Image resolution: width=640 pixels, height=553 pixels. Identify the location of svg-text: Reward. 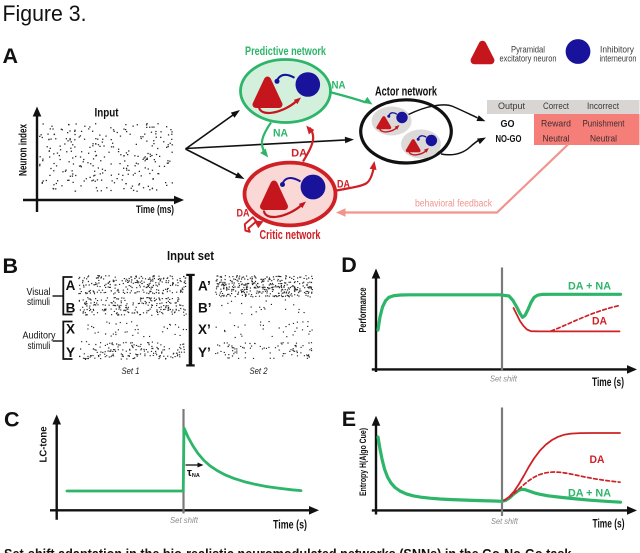
(556, 124).